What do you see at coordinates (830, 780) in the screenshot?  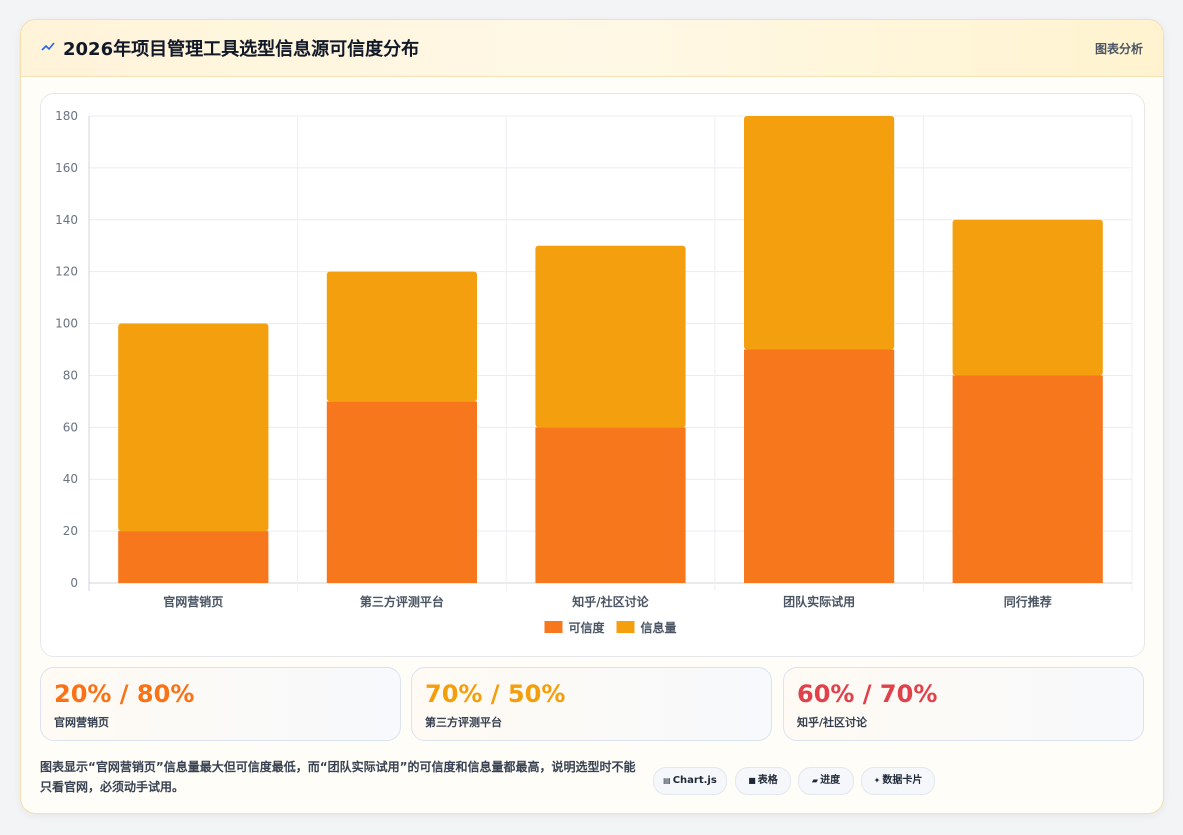 I see `pill-label: 进度` at bounding box center [830, 780].